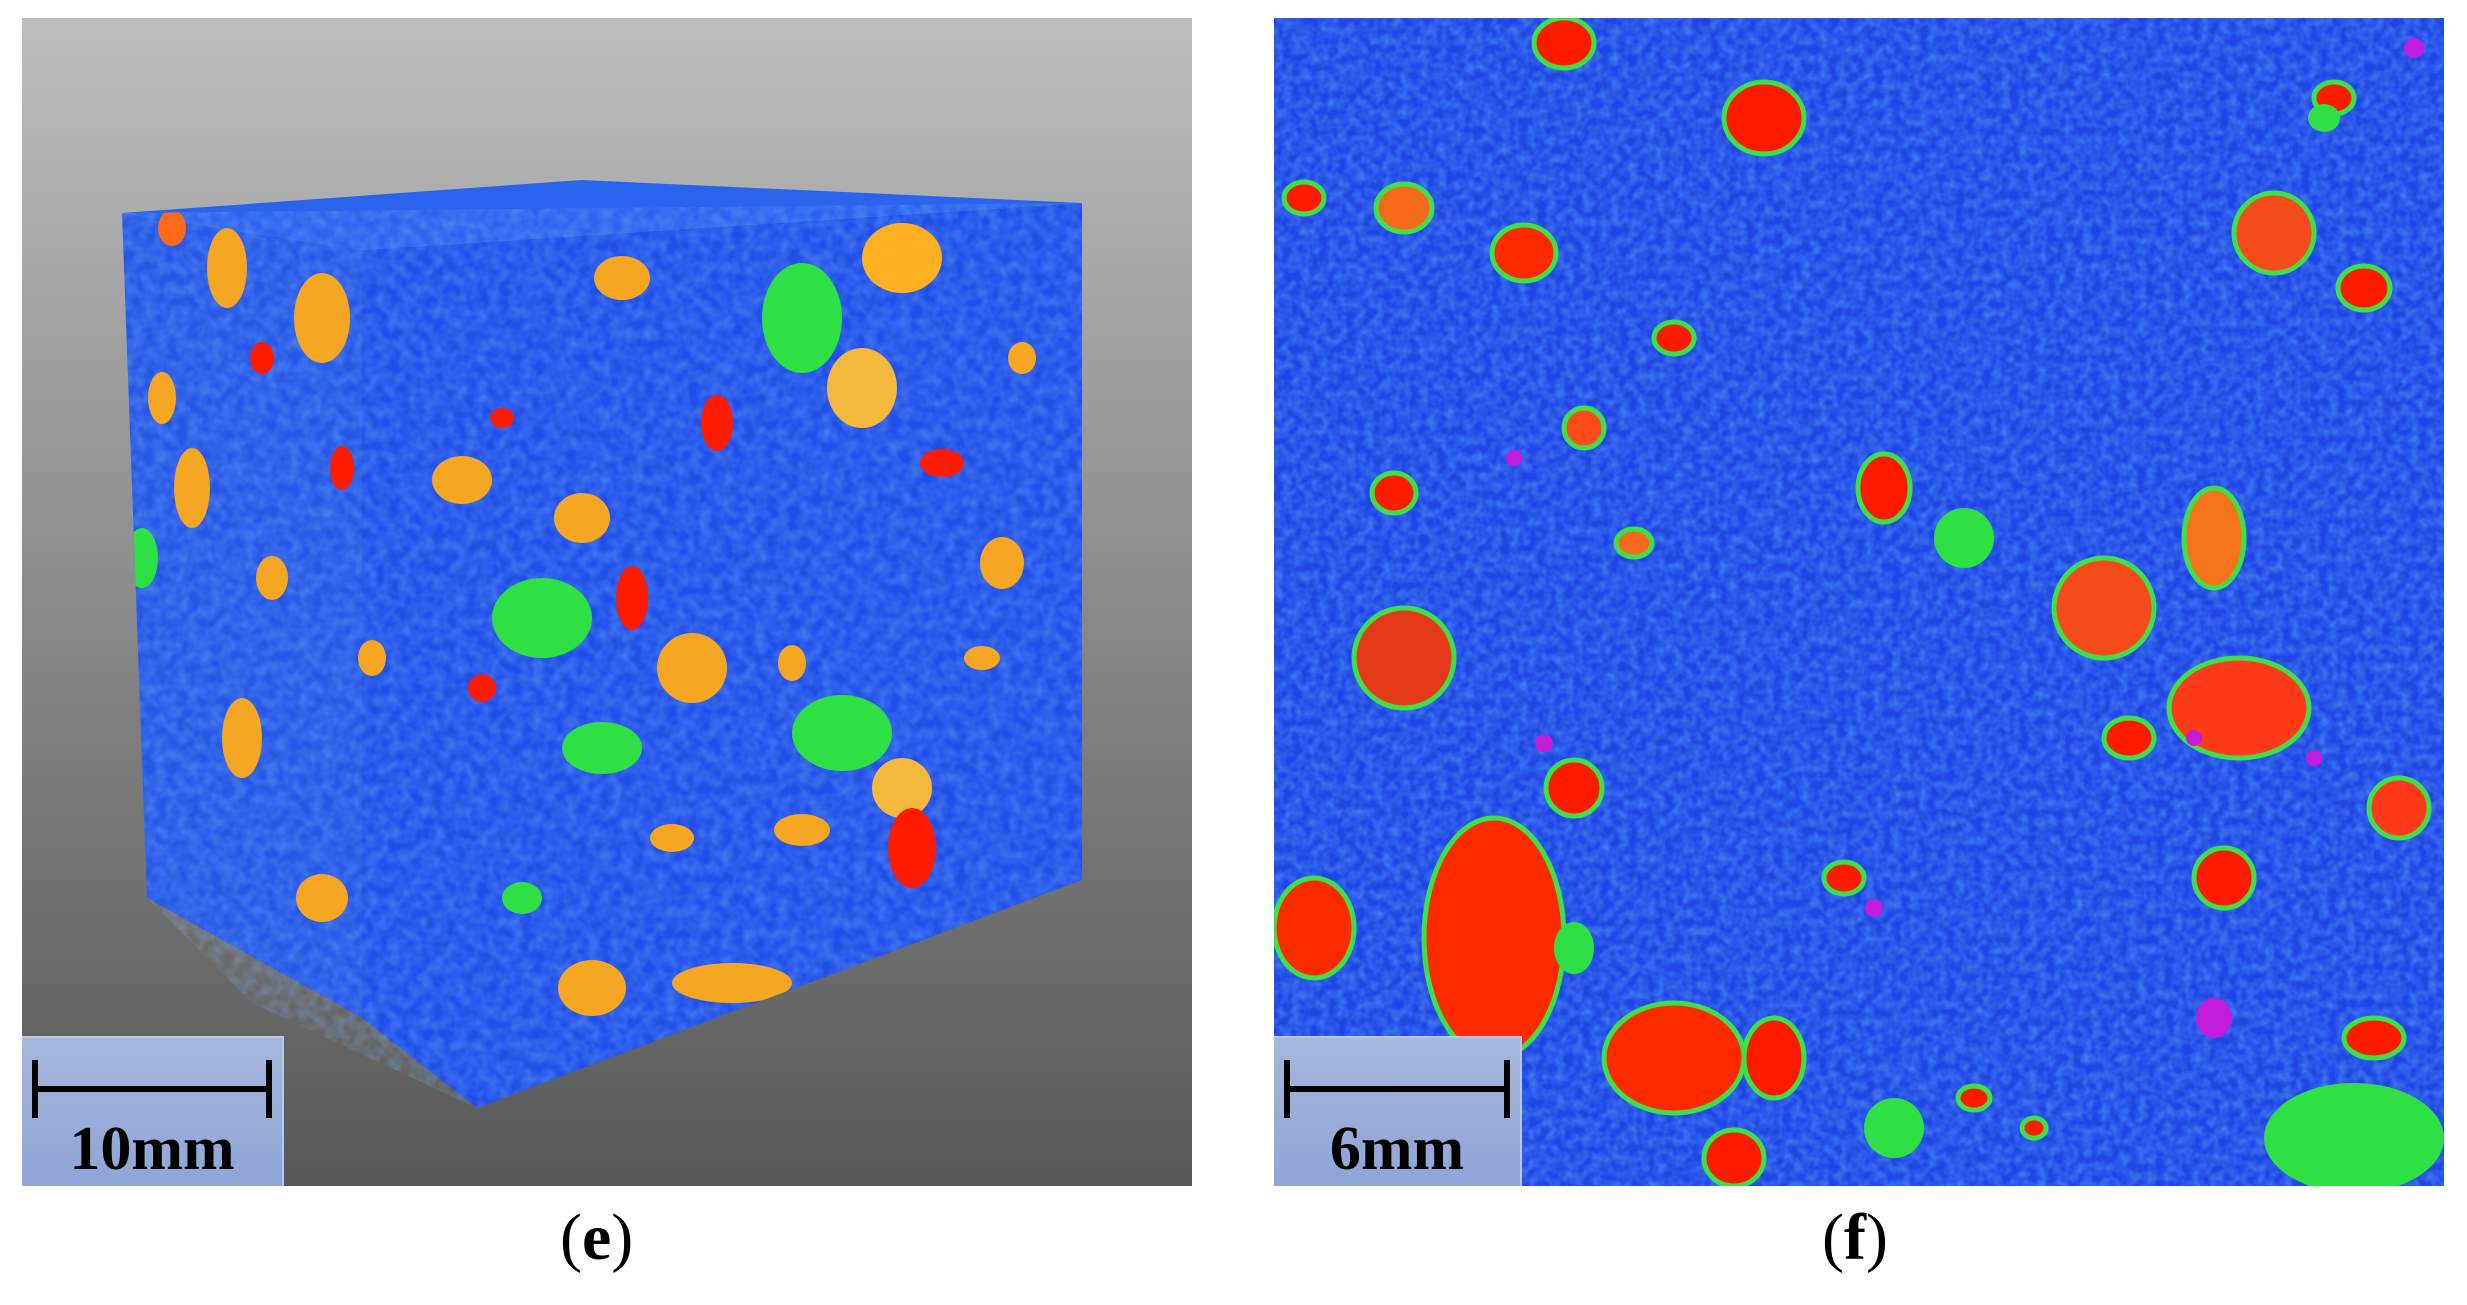 This screenshot has height=1305, width=2467. Describe the element at coordinates (153, 1111) in the screenshot. I see `scale-bar: 10mm` at that location.